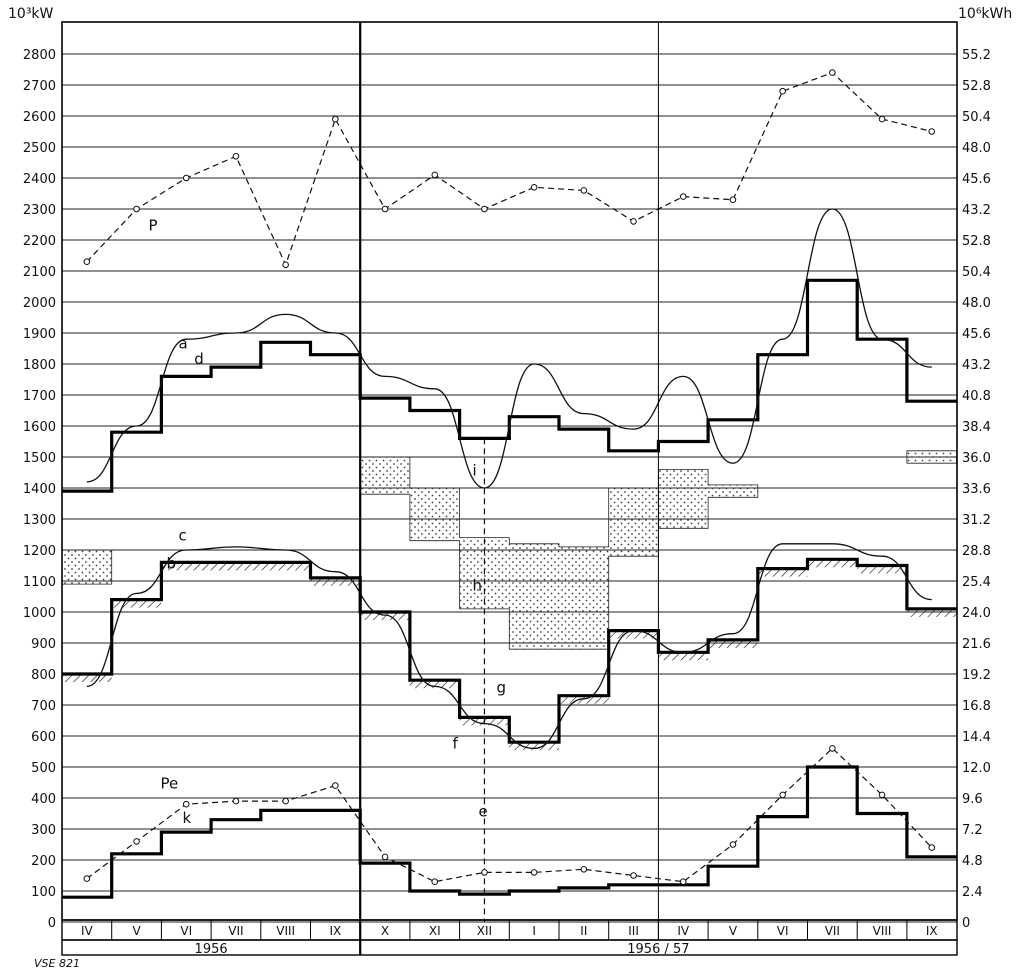  Describe the element at coordinates (39, 86) in the screenshot. I see `y-left-tick-label: 2700` at that location.